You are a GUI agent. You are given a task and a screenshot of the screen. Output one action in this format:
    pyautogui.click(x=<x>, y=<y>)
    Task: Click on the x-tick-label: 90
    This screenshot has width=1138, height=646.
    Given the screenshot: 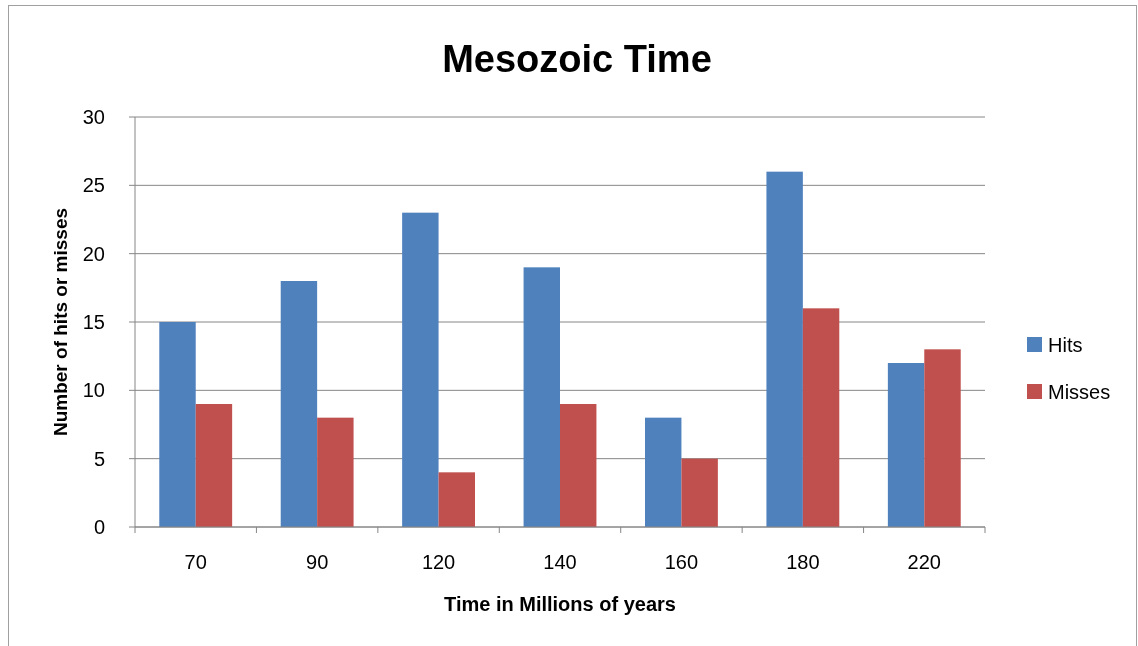 What is the action you would take?
    pyautogui.click(x=317, y=562)
    